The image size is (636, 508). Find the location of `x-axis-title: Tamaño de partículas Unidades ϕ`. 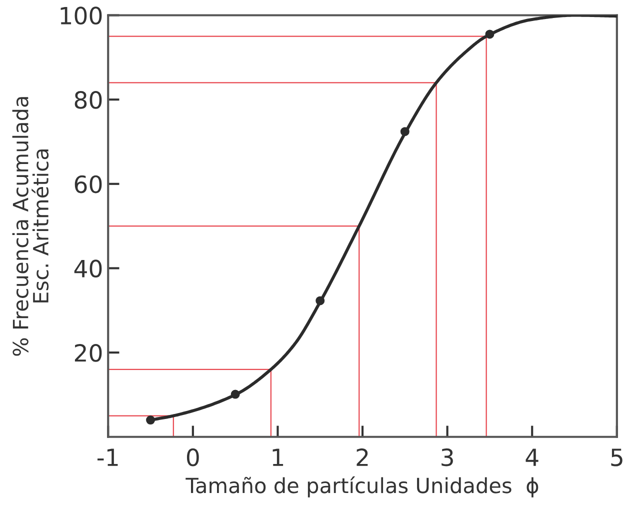

x-axis-title: Tamaño de partículas Unidades ϕ is located at coordinates (362, 487).